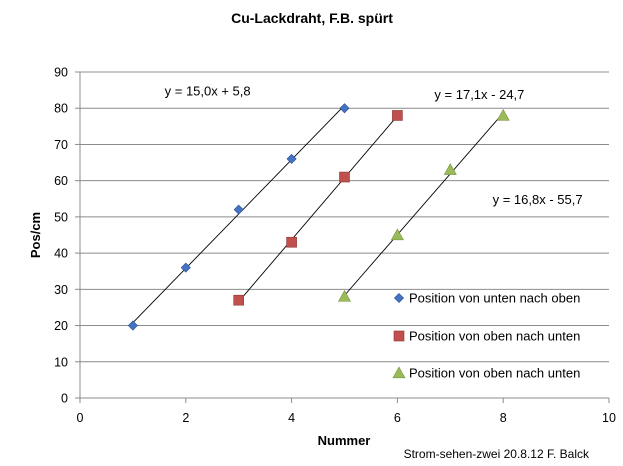 Image resolution: width=623 pixels, height=466 pixels. Describe the element at coordinates (80, 418) in the screenshot. I see `x-tick-label-0: 0` at that location.